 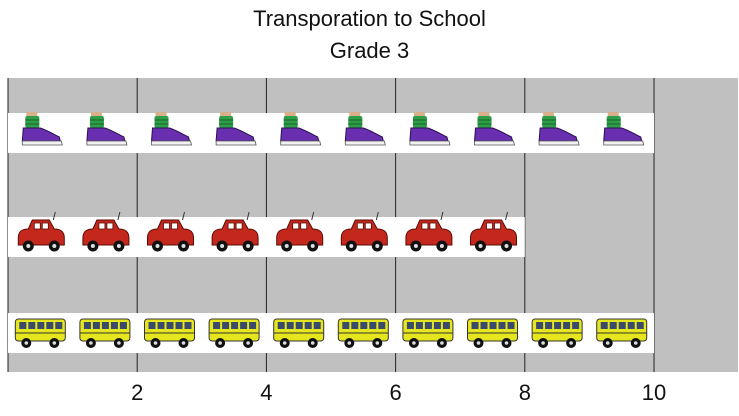 I want to click on pictograph-row-walk, so click(x=331, y=132).